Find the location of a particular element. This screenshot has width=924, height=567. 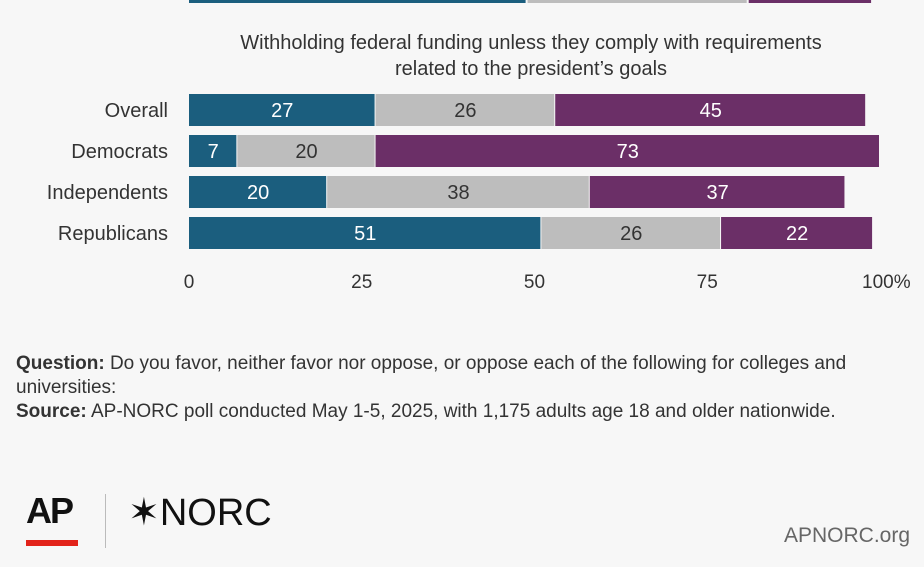

bar-value-label: 38 is located at coordinates (458, 193).